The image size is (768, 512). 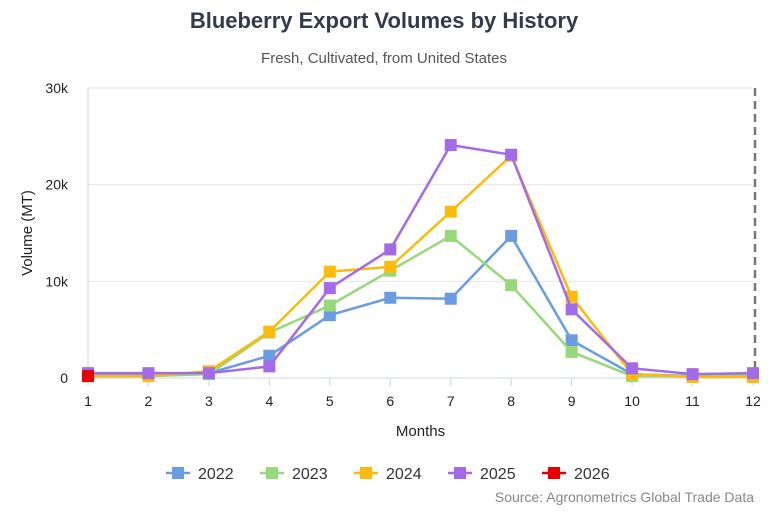 What do you see at coordinates (511, 401) in the screenshot?
I see `x-tick-label: 8` at bounding box center [511, 401].